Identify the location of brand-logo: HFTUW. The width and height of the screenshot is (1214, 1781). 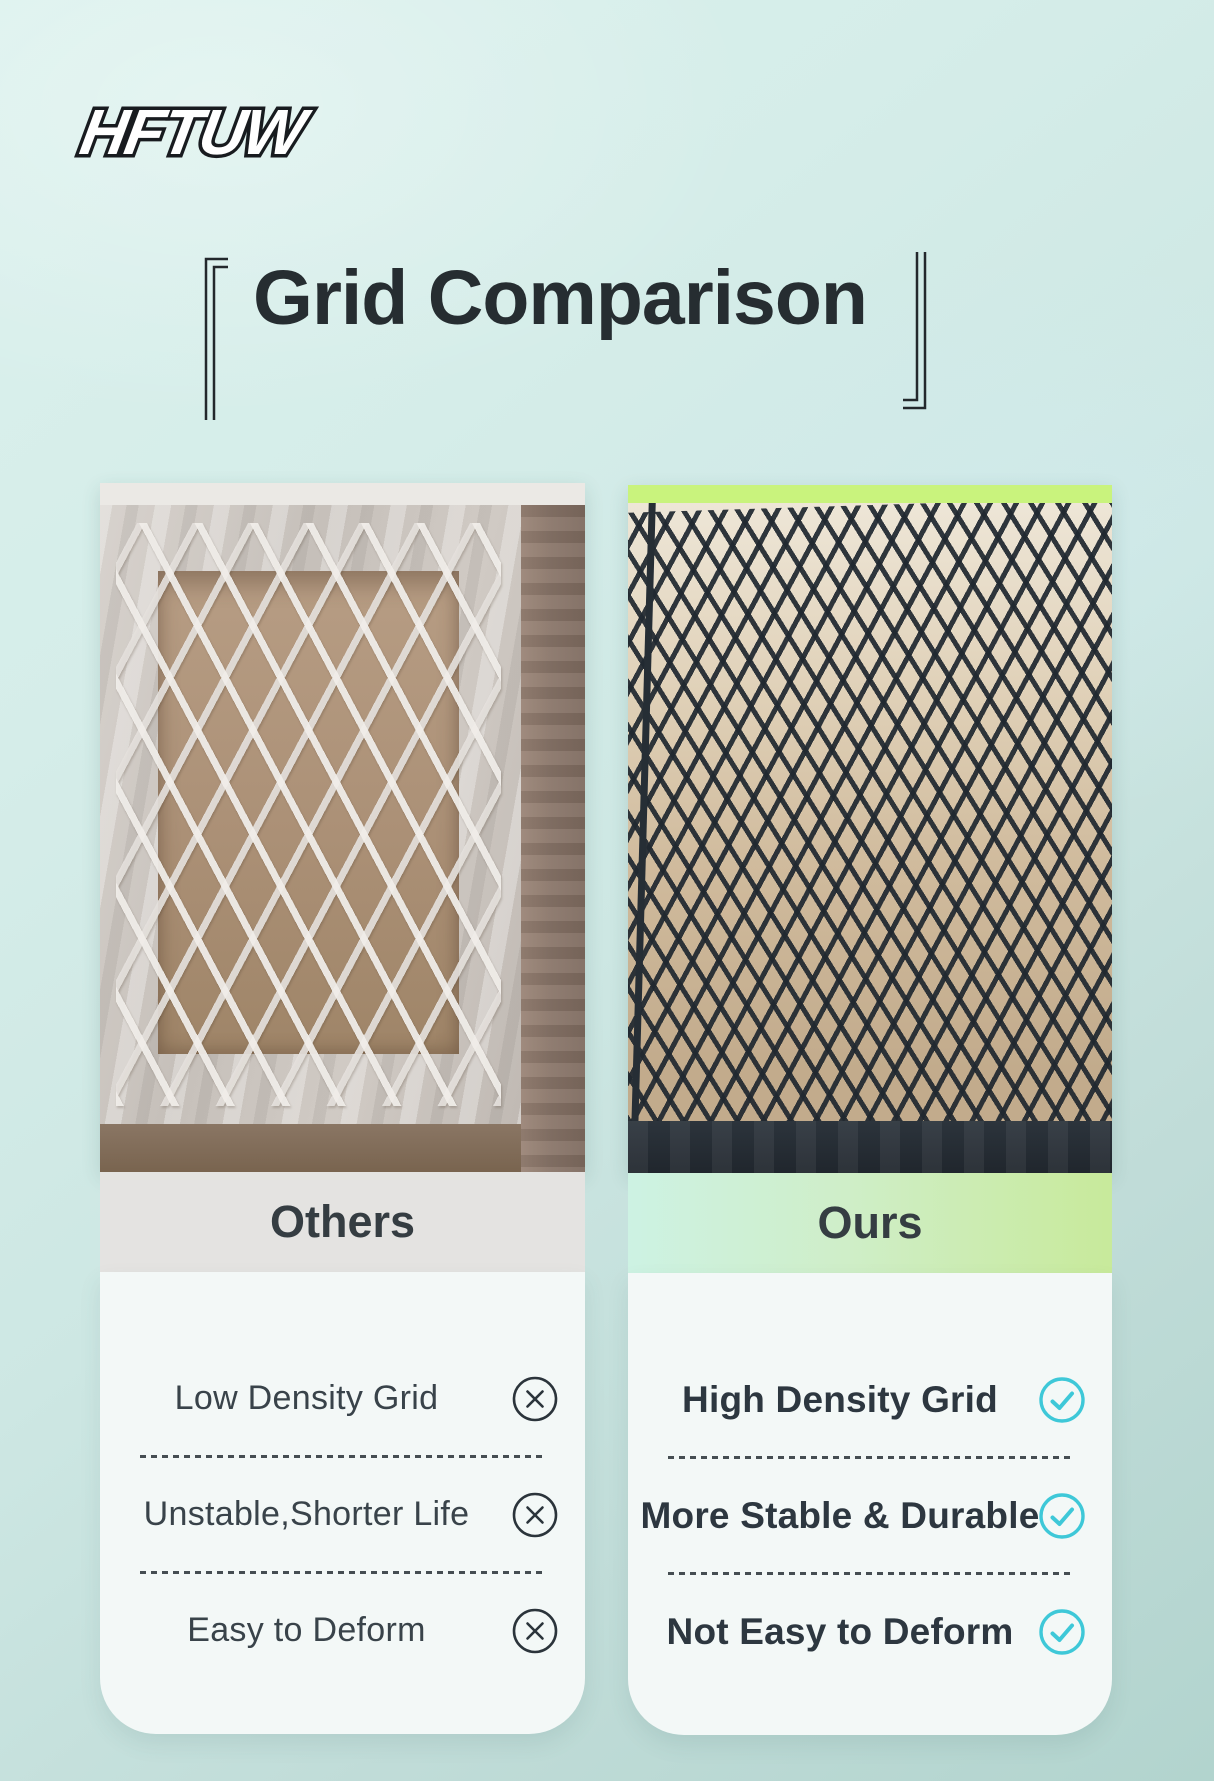
(196, 132).